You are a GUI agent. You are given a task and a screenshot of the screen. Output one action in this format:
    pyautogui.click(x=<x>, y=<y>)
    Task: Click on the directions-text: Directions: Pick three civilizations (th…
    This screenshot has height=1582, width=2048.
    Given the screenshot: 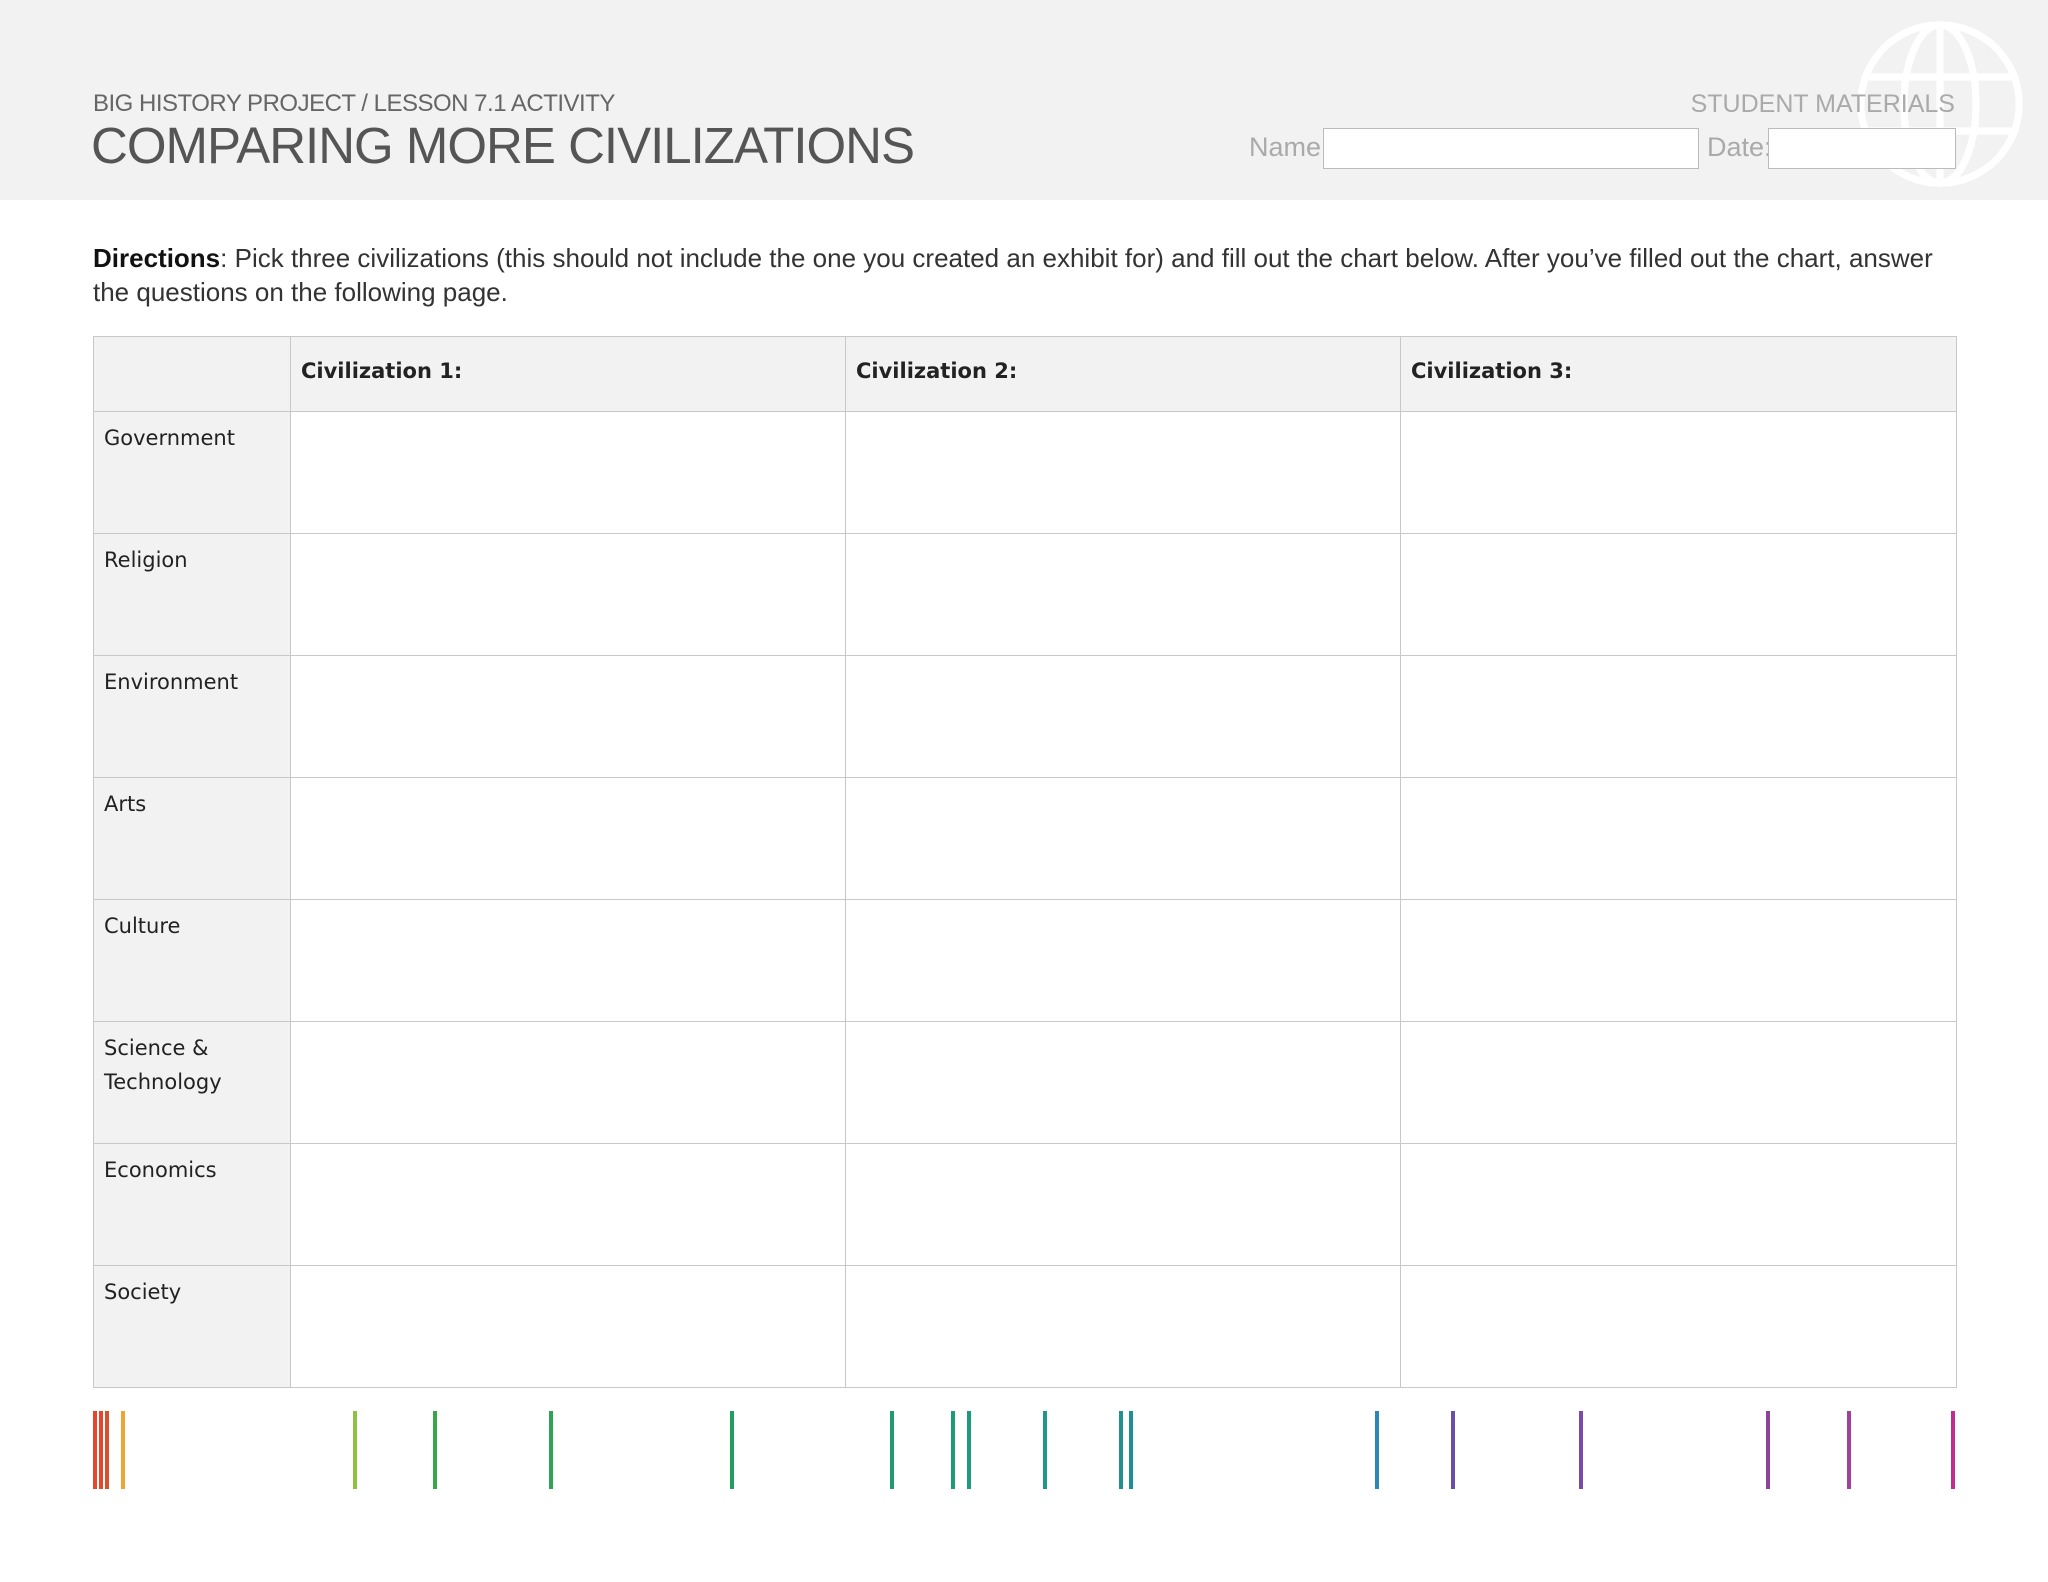 What is the action you would take?
    pyautogui.click(x=1033, y=275)
    